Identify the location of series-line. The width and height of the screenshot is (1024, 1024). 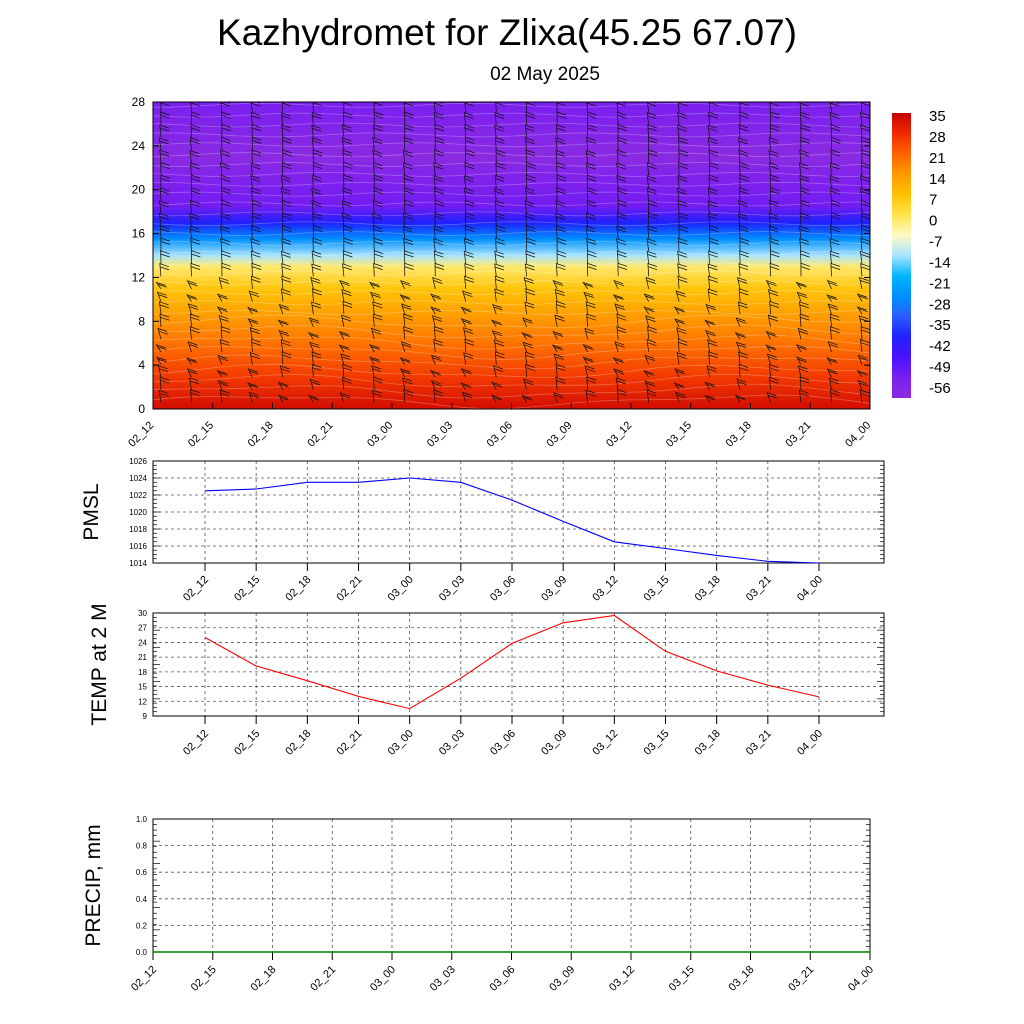
(512, 520).